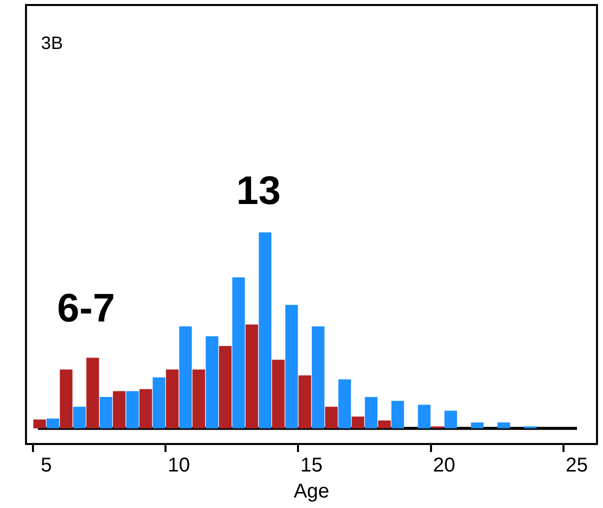 The width and height of the screenshot is (603, 508). Describe the element at coordinates (312, 491) in the screenshot. I see `x-axis-title: Age` at that location.